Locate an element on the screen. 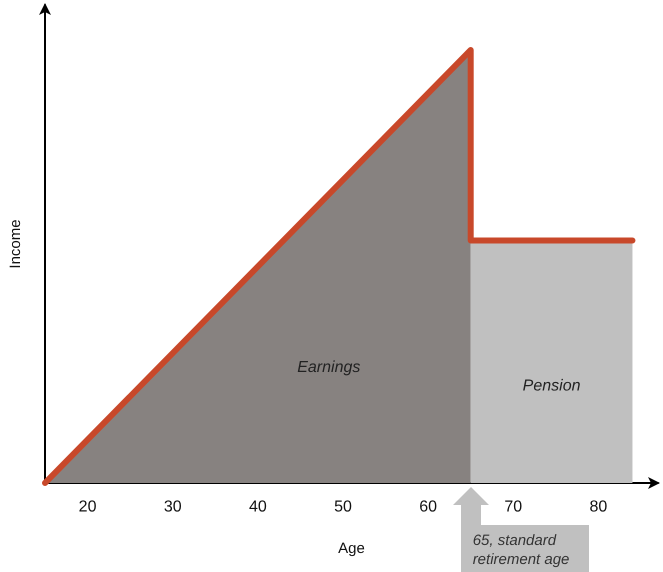 The image size is (663, 572). x-tick-label: 60 is located at coordinates (428, 507).